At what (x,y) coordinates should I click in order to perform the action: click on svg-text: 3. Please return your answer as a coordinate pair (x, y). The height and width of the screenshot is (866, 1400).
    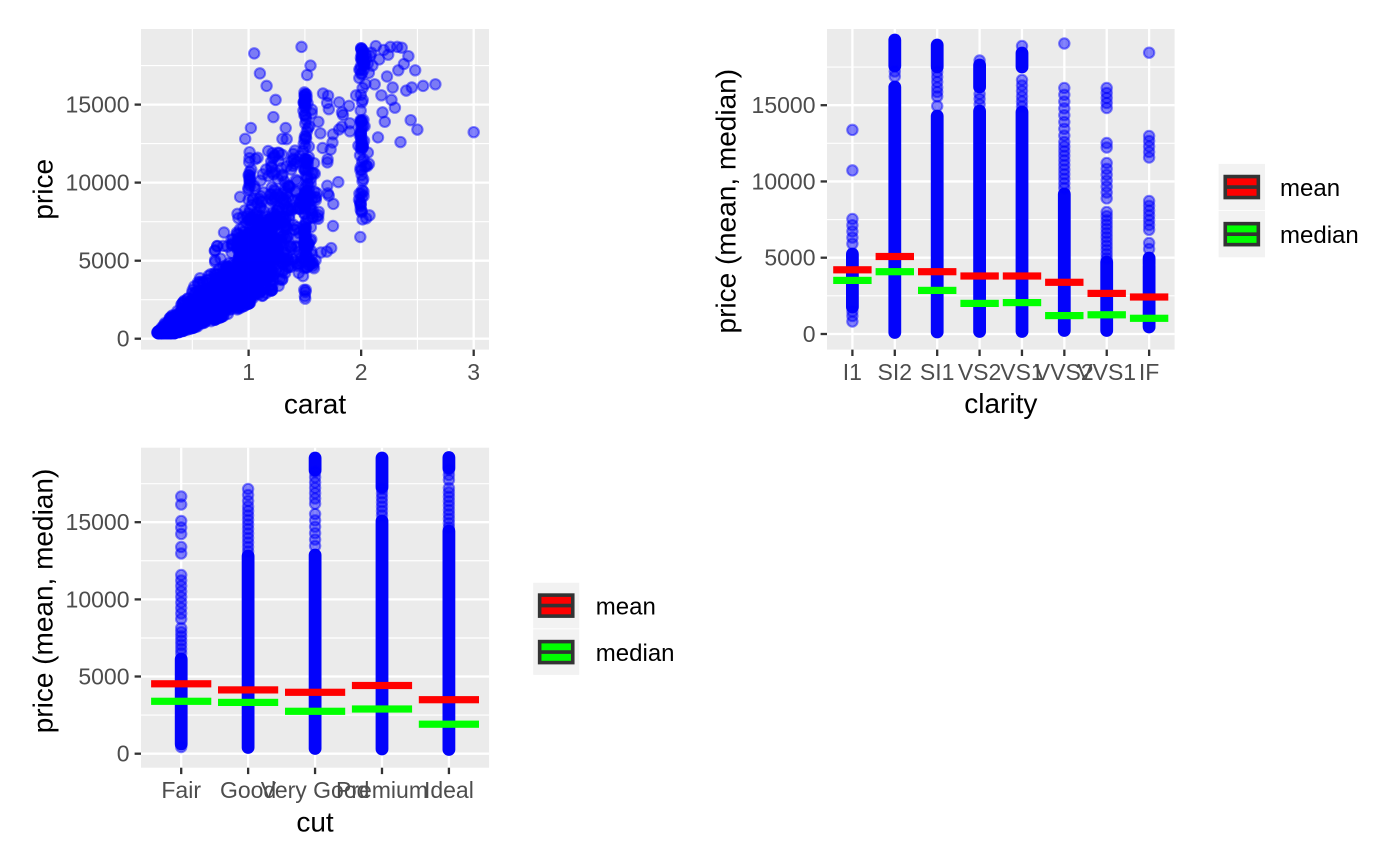
    Looking at the image, I should click on (473, 372).